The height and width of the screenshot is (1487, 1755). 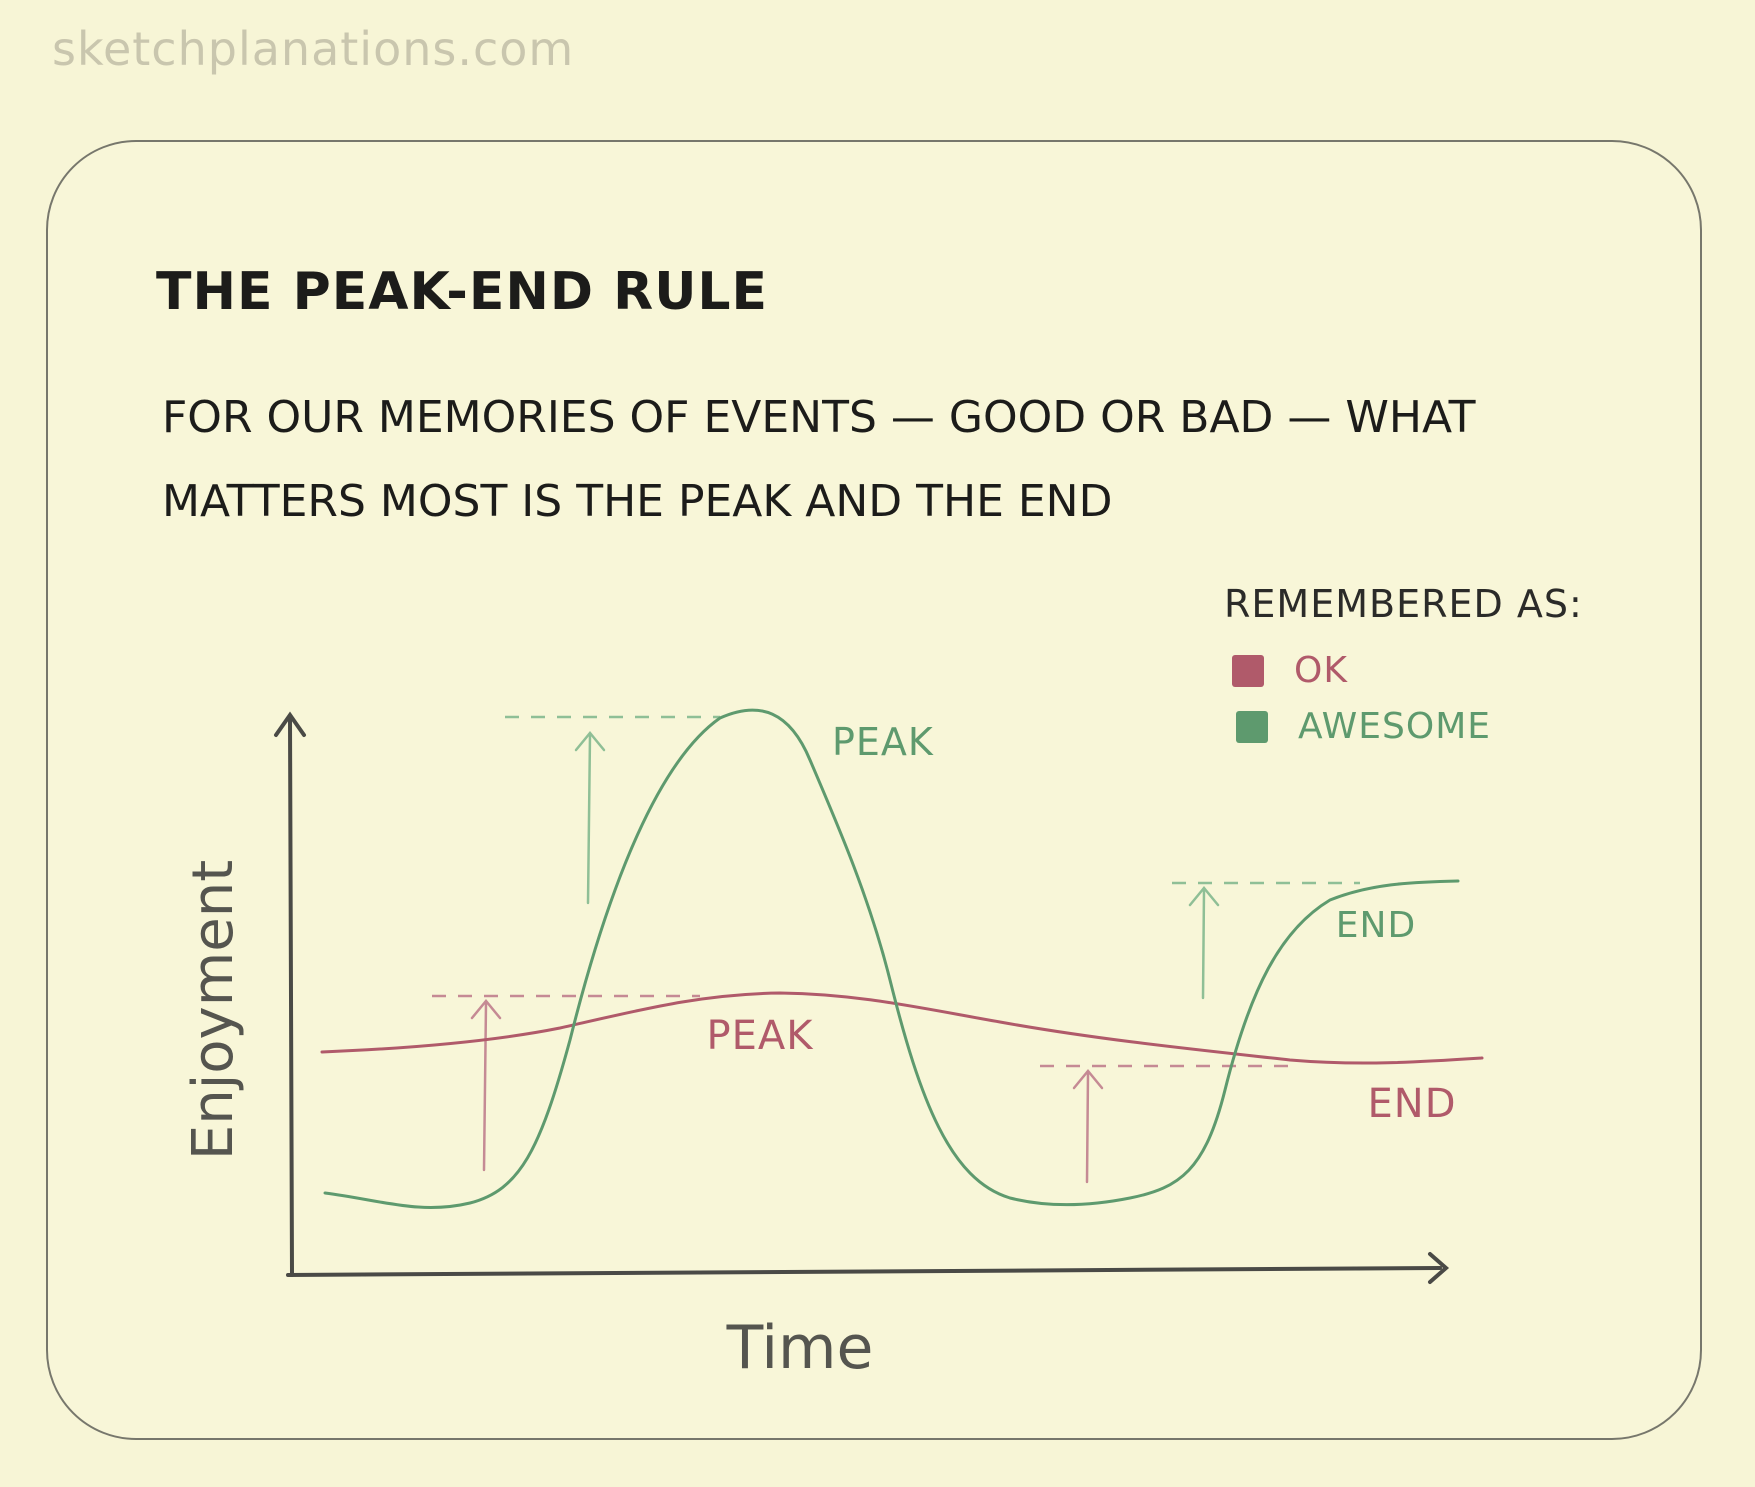 I want to click on legend-label-awesome: AWESOME, so click(x=1394, y=726).